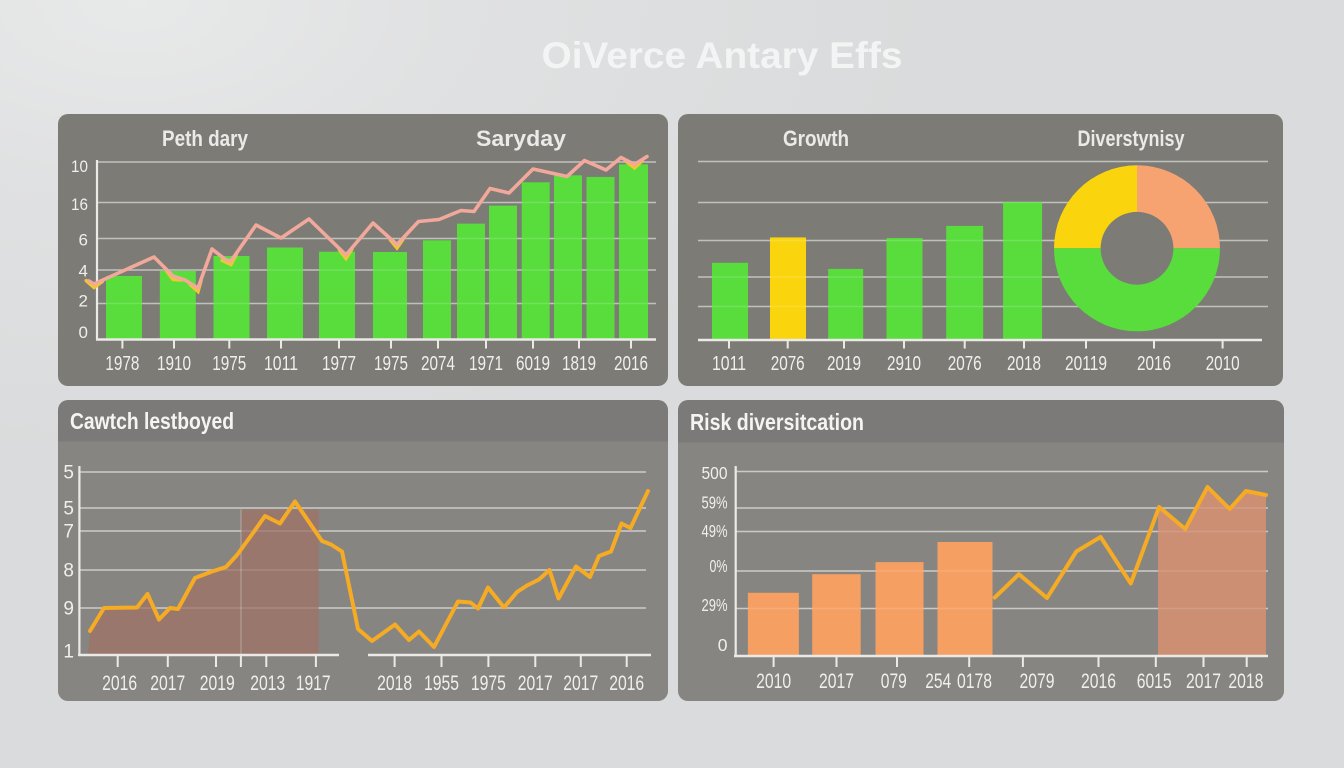 The width and height of the screenshot is (1344, 768). I want to click on svg-text: 6, so click(83, 240).